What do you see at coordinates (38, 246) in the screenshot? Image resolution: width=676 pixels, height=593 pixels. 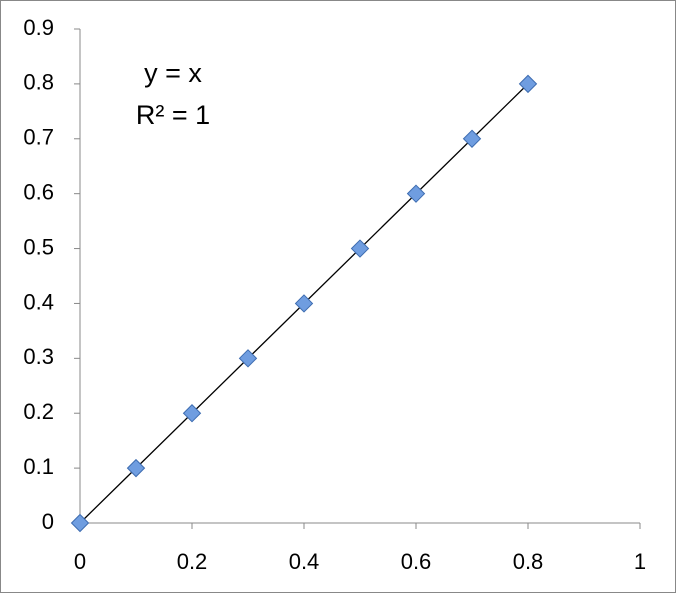 I see `y-tick-label: 0.5` at bounding box center [38, 246].